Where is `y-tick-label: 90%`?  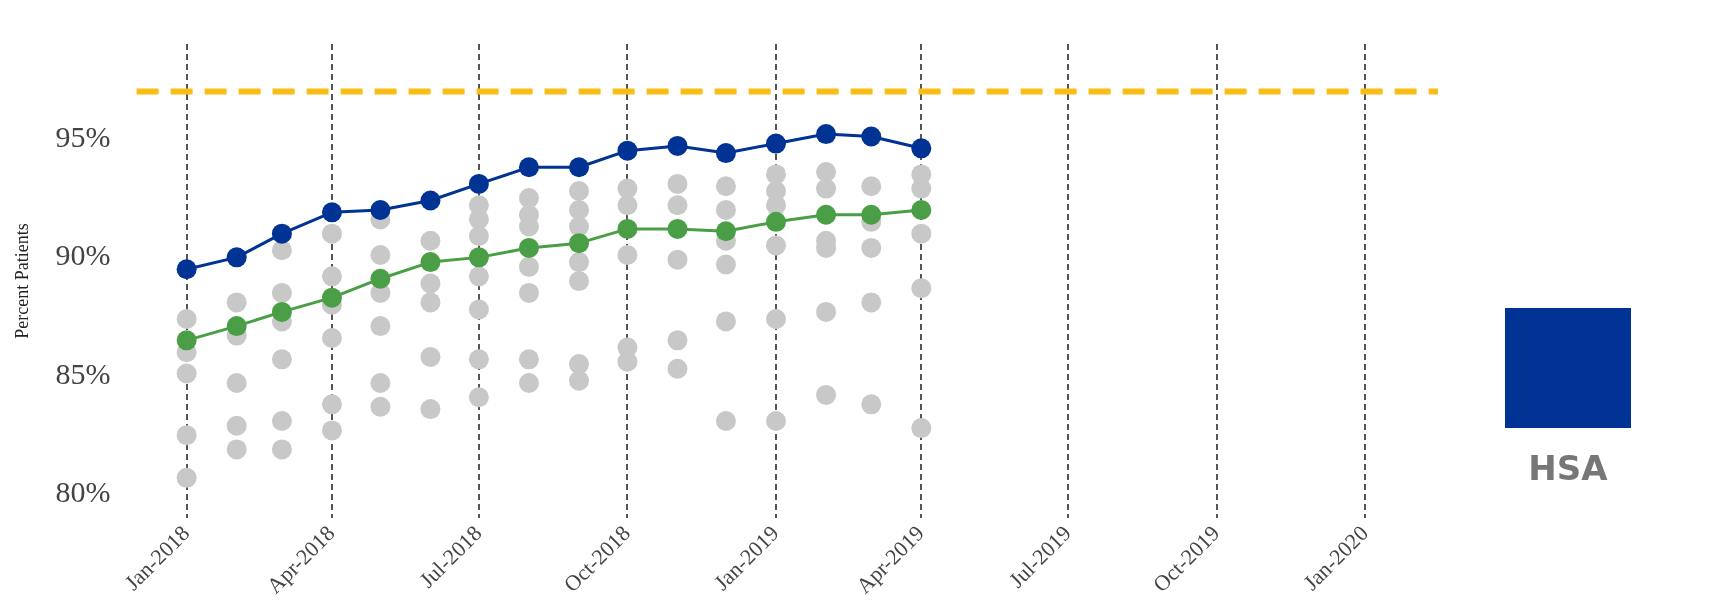 y-tick-label: 90% is located at coordinates (83, 255).